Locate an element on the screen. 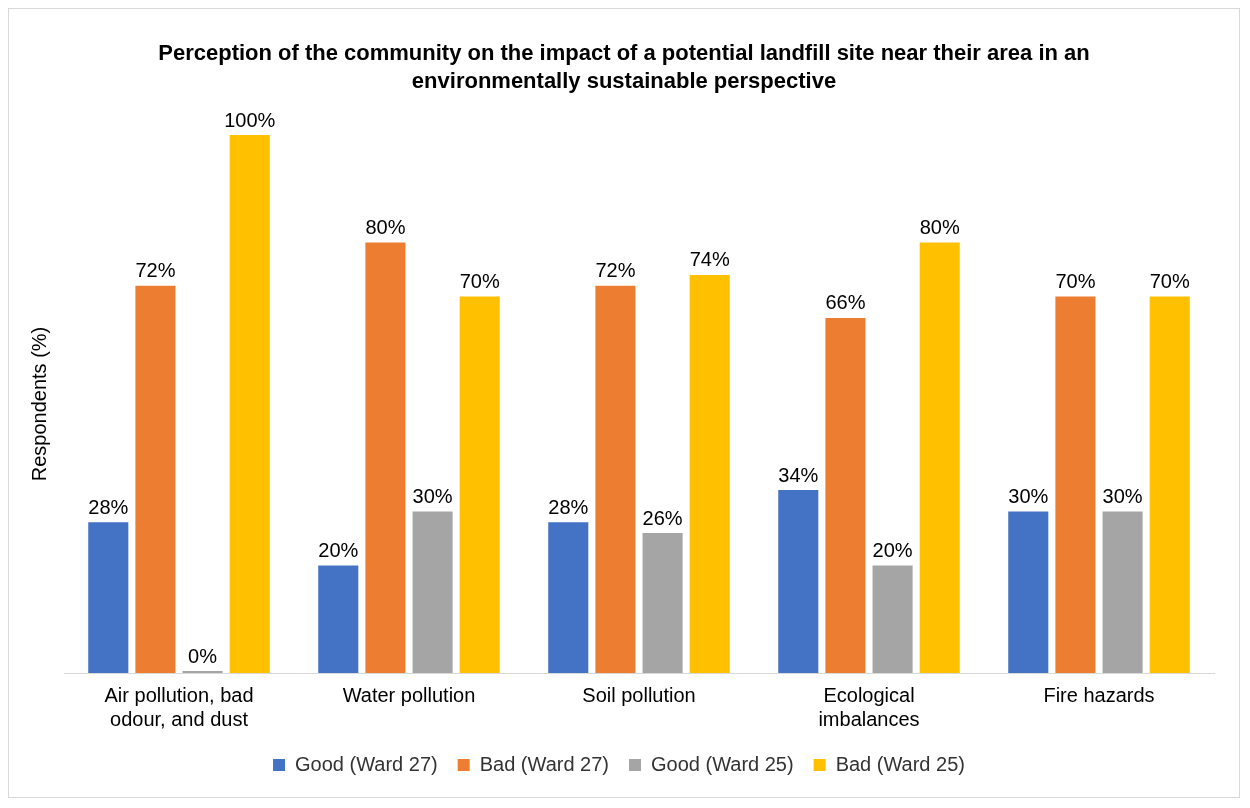 Image resolution: width=1250 pixels, height=808 pixels. data-label: 74% is located at coordinates (709, 259).